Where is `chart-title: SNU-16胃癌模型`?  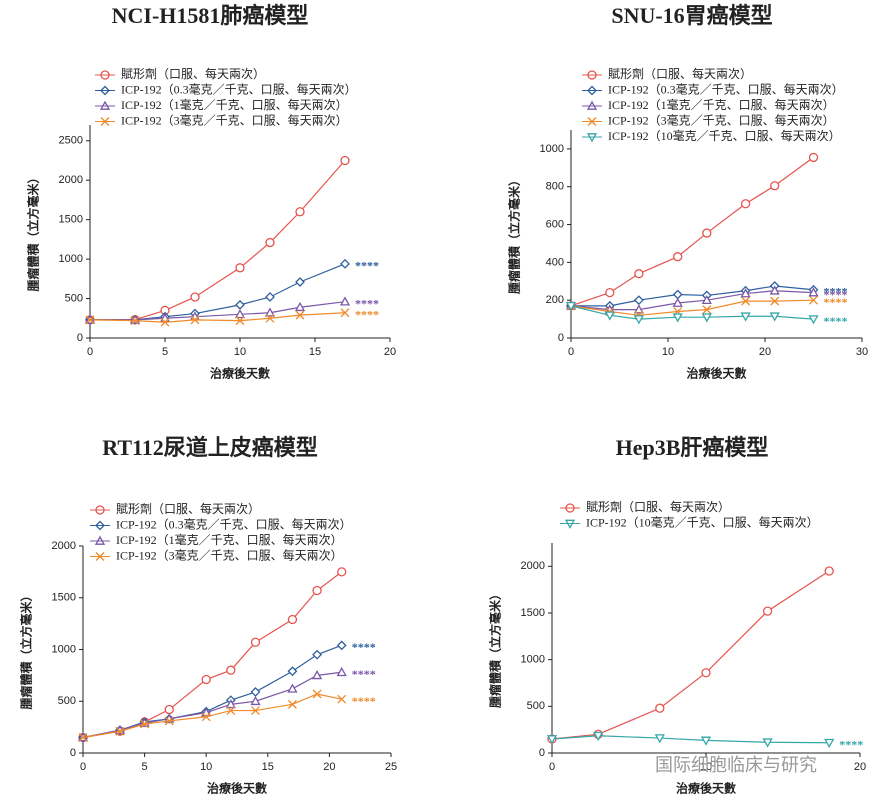 chart-title: SNU-16胃癌模型 is located at coordinates (691, 15).